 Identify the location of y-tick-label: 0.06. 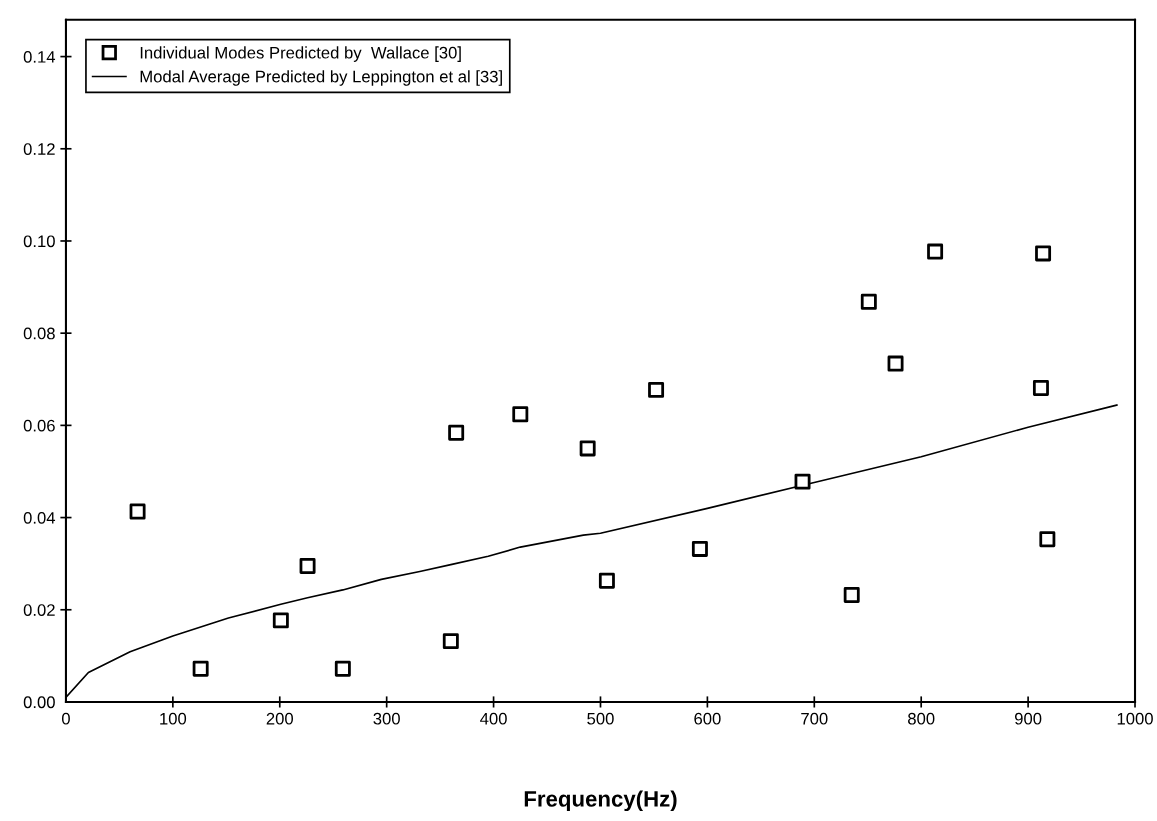
(39, 425).